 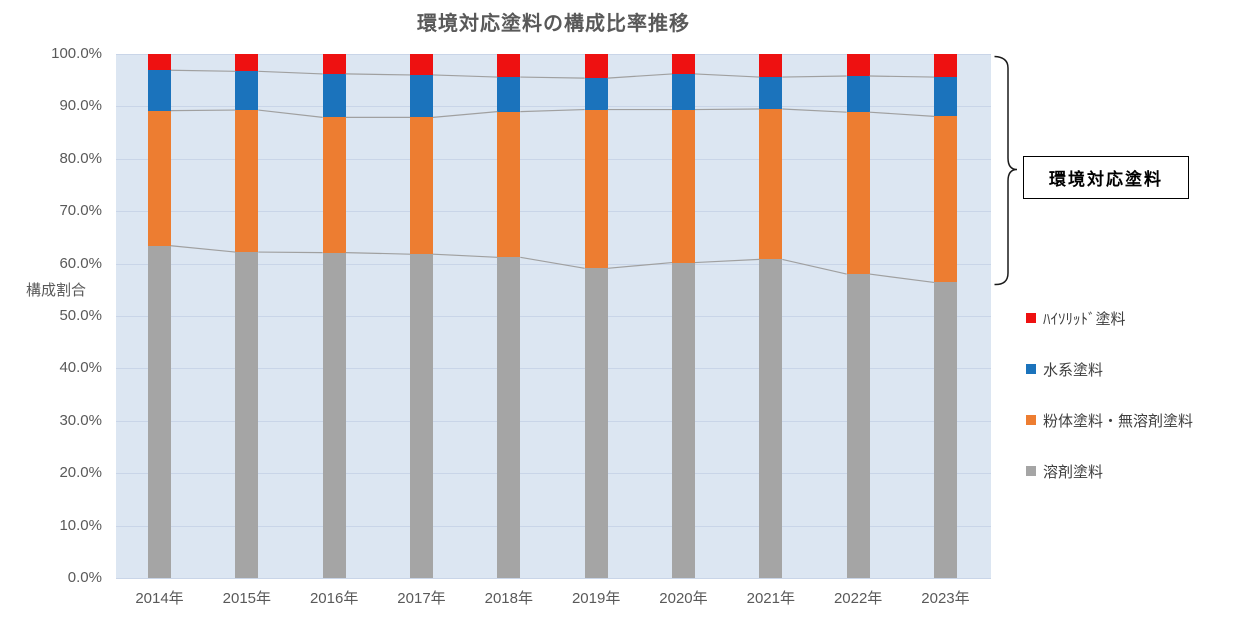 What do you see at coordinates (1073, 370) in the screenshot?
I see `legend-item-label: 水系塗料` at bounding box center [1073, 370].